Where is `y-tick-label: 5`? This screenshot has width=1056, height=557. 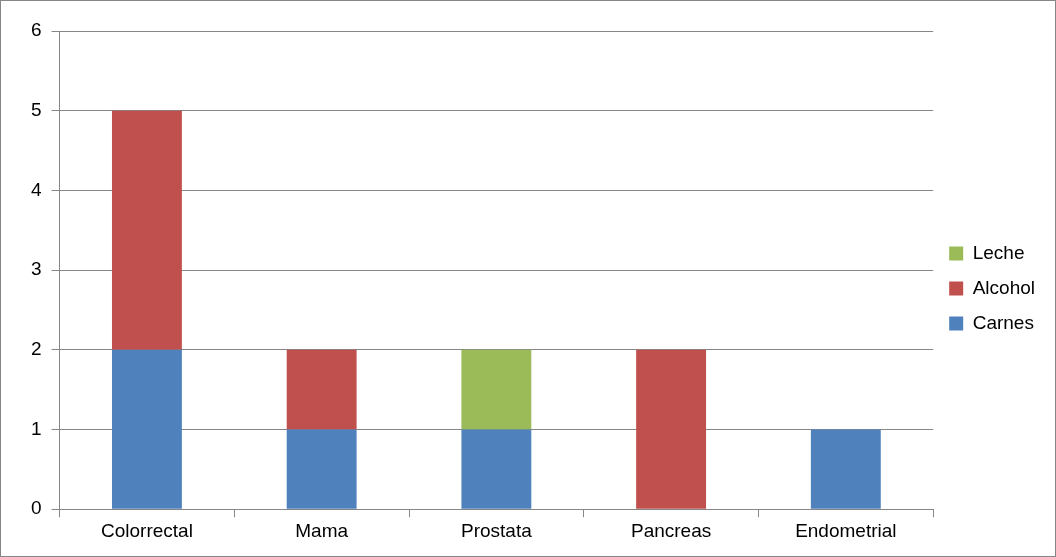
y-tick-label: 5 is located at coordinates (36, 109).